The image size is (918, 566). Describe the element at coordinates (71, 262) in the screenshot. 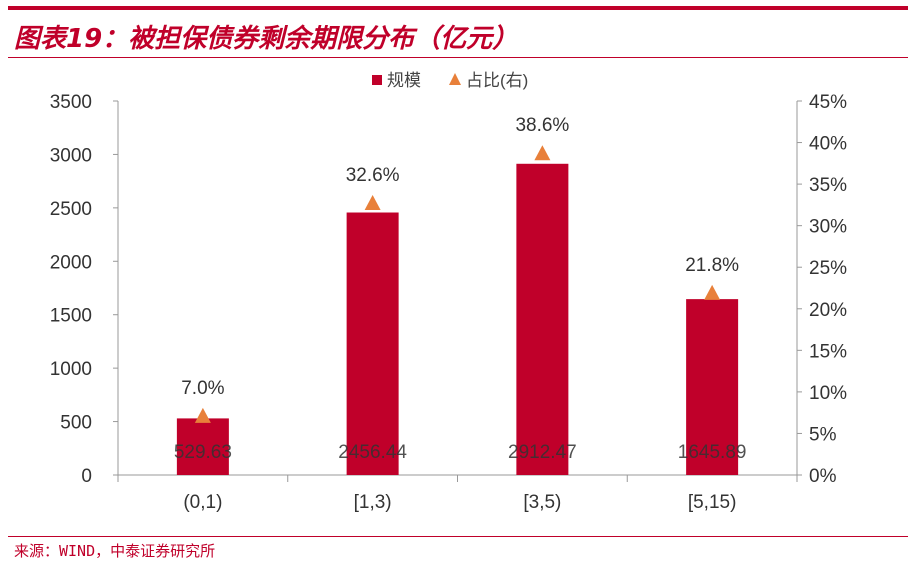

I see `y-tick-label: 2000` at that location.